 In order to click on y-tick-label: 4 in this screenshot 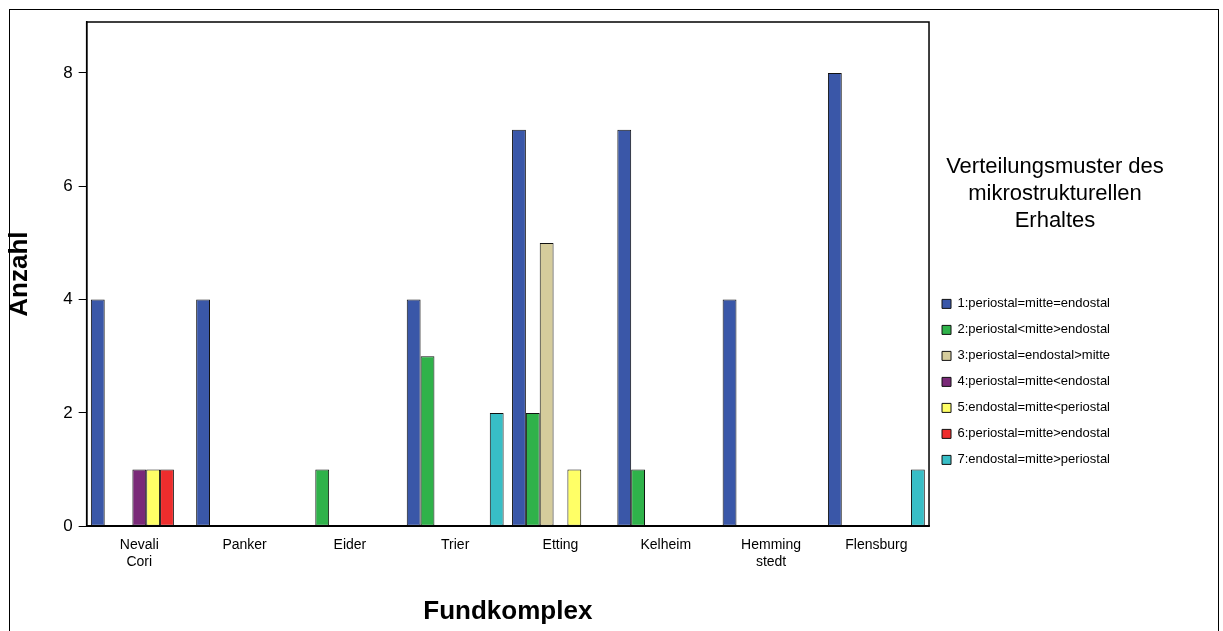, I will do `click(68, 299)`.